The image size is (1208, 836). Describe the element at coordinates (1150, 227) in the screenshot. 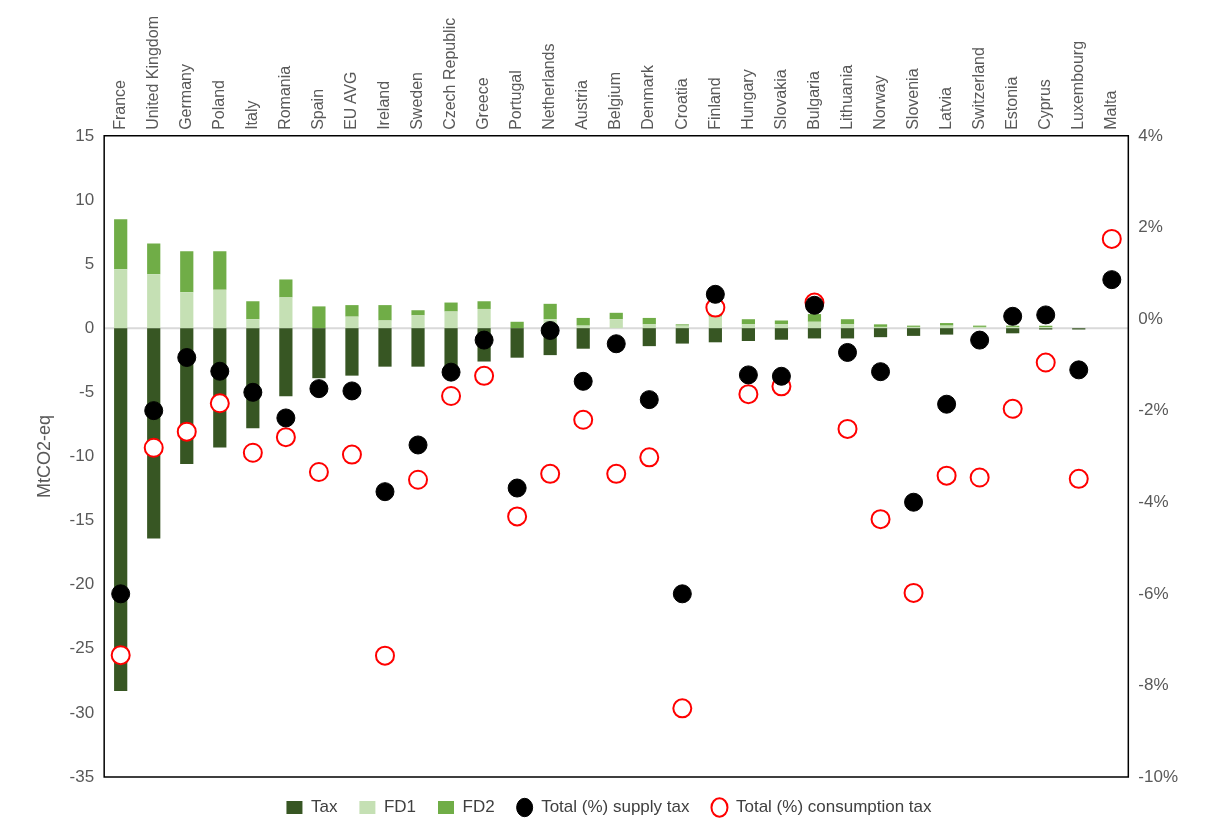

I see `y2-tick-label: 2%` at that location.